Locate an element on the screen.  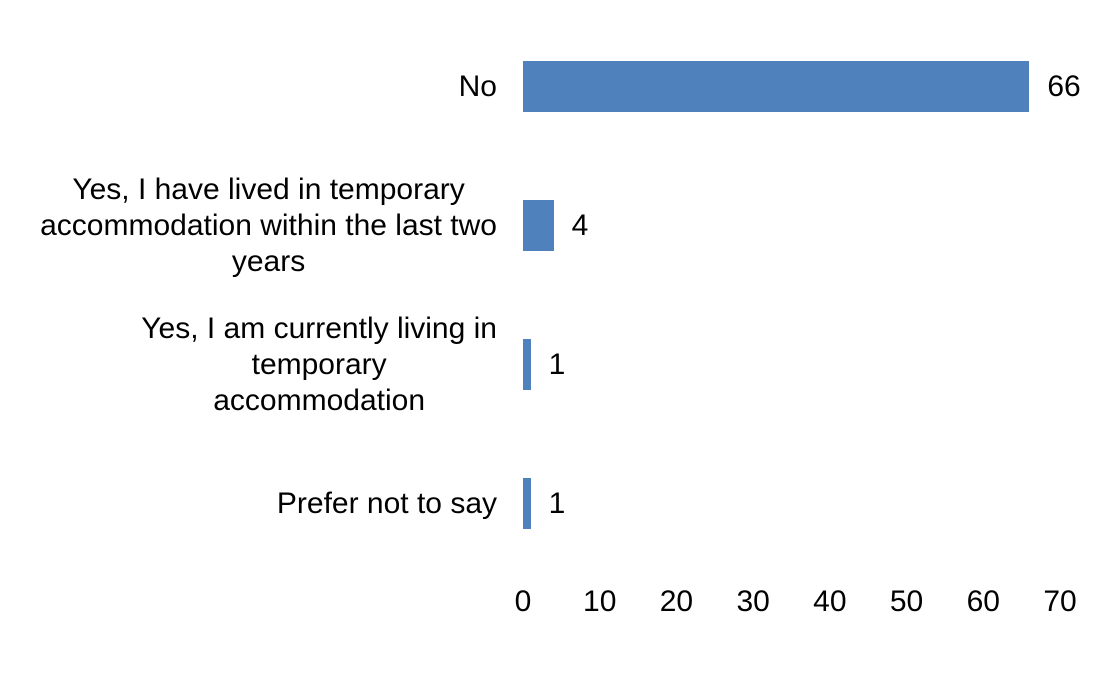
category-label-text: Prefer not to say is located at coordinates (386, 503).